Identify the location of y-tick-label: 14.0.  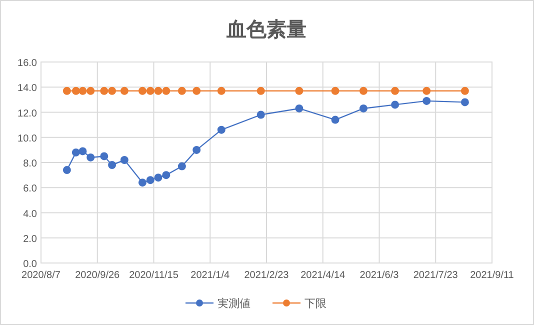
(28, 88).